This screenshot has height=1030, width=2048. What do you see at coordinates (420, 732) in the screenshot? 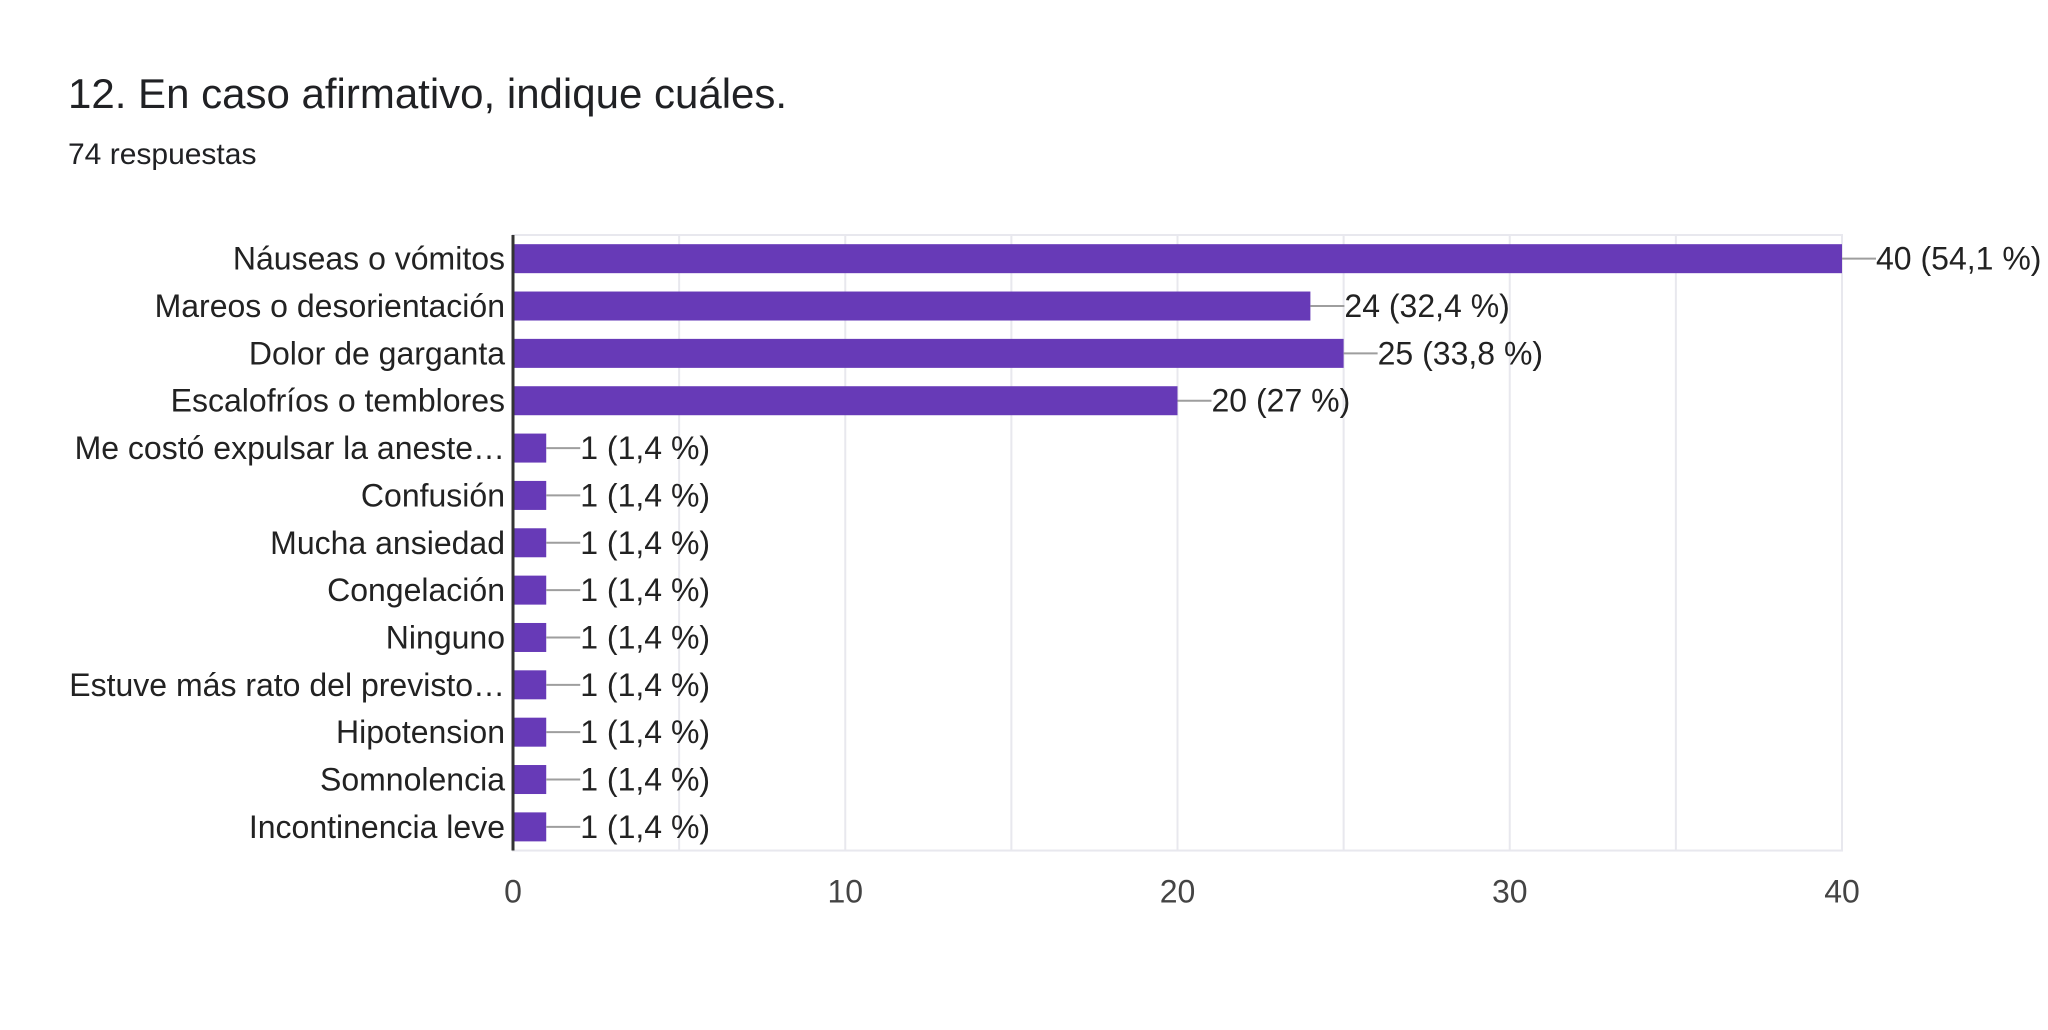
I see `category-label: Hipotension` at bounding box center [420, 732].